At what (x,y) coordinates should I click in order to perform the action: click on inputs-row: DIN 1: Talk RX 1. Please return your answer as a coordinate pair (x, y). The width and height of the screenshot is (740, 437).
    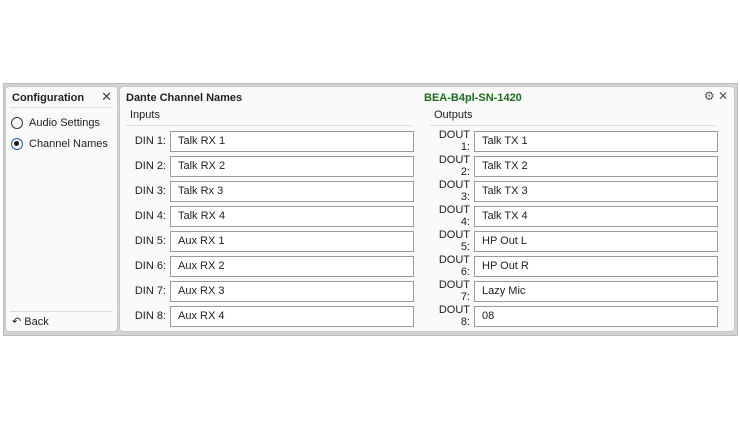
    Looking at the image, I should click on (272, 141).